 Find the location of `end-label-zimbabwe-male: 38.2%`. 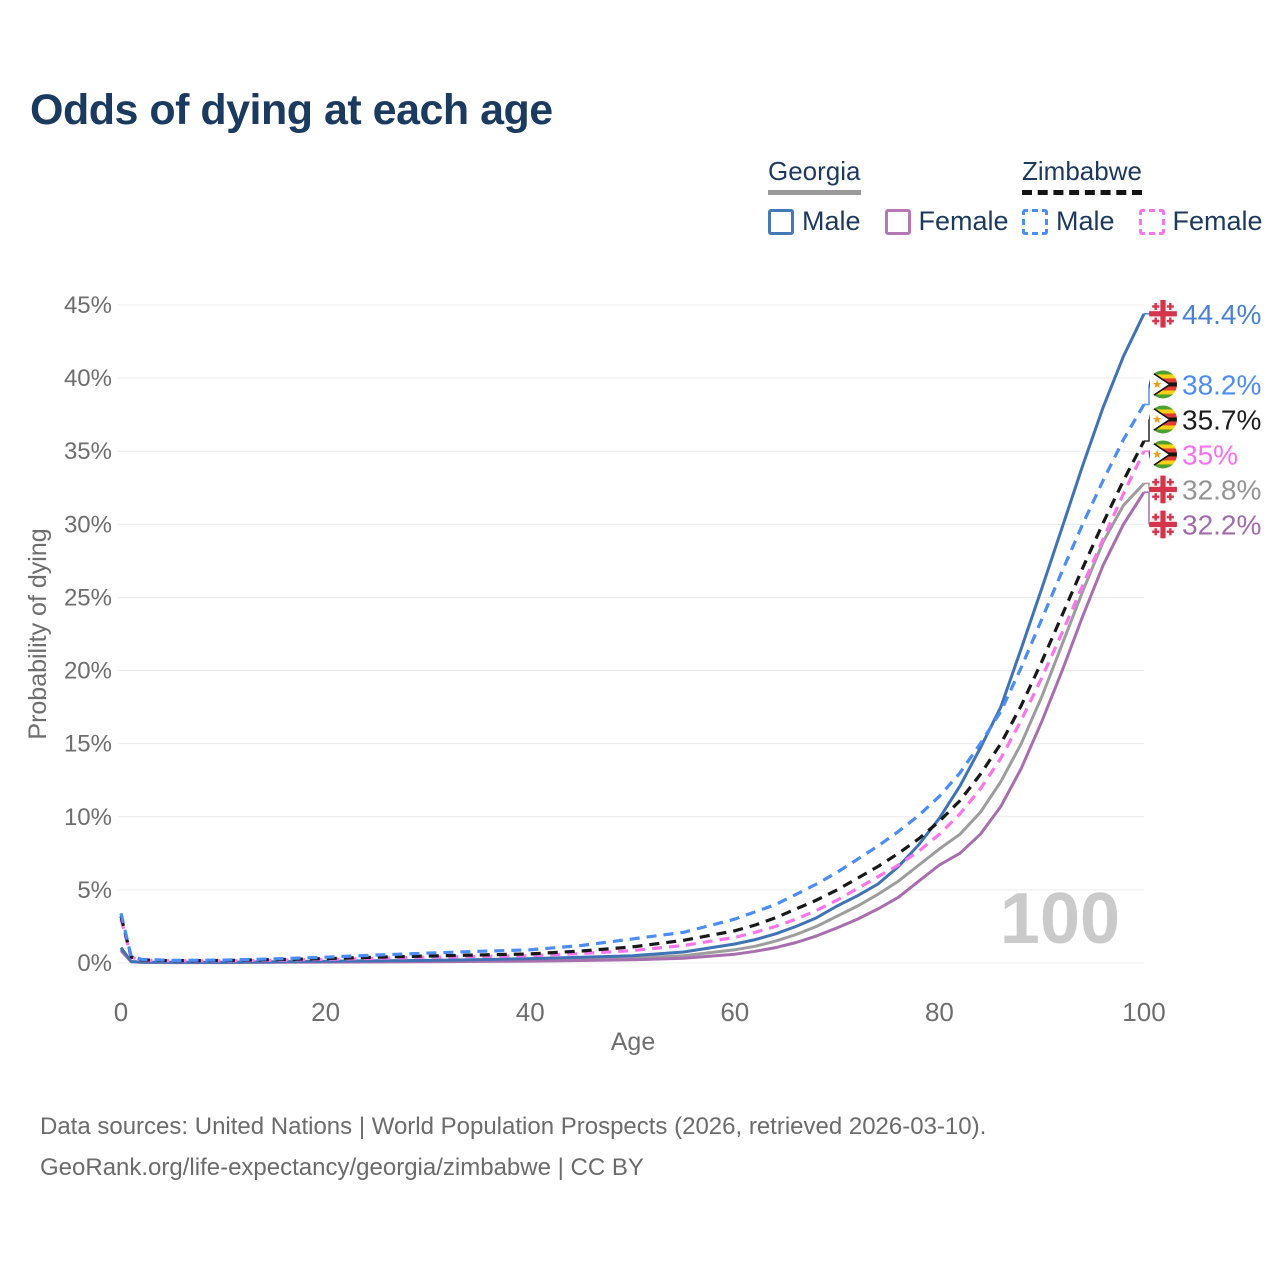

end-label-zimbabwe-male: 38.2% is located at coordinates (1202, 387).